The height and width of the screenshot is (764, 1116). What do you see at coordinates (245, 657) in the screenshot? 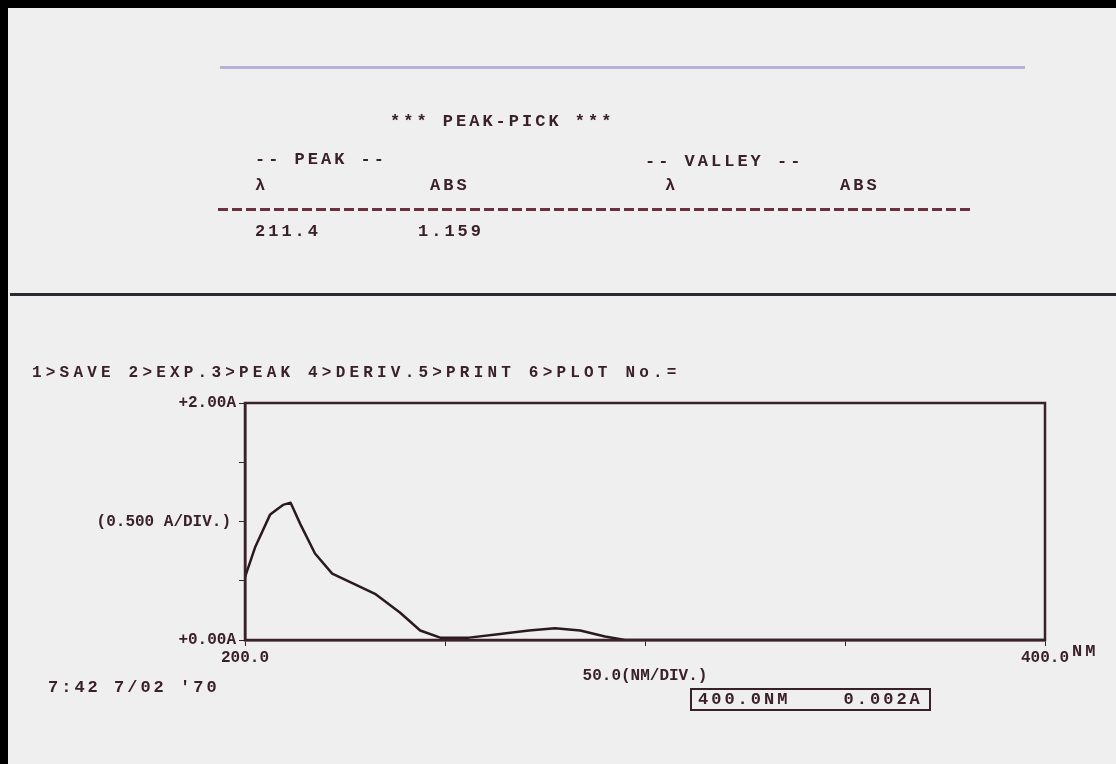
I see `x-tick-label: 200.0` at bounding box center [245, 657].